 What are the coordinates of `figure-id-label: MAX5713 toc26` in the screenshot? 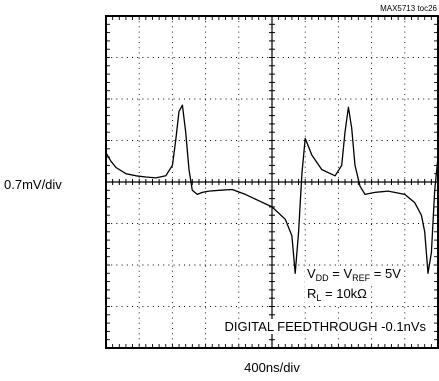 It's located at (408, 8).